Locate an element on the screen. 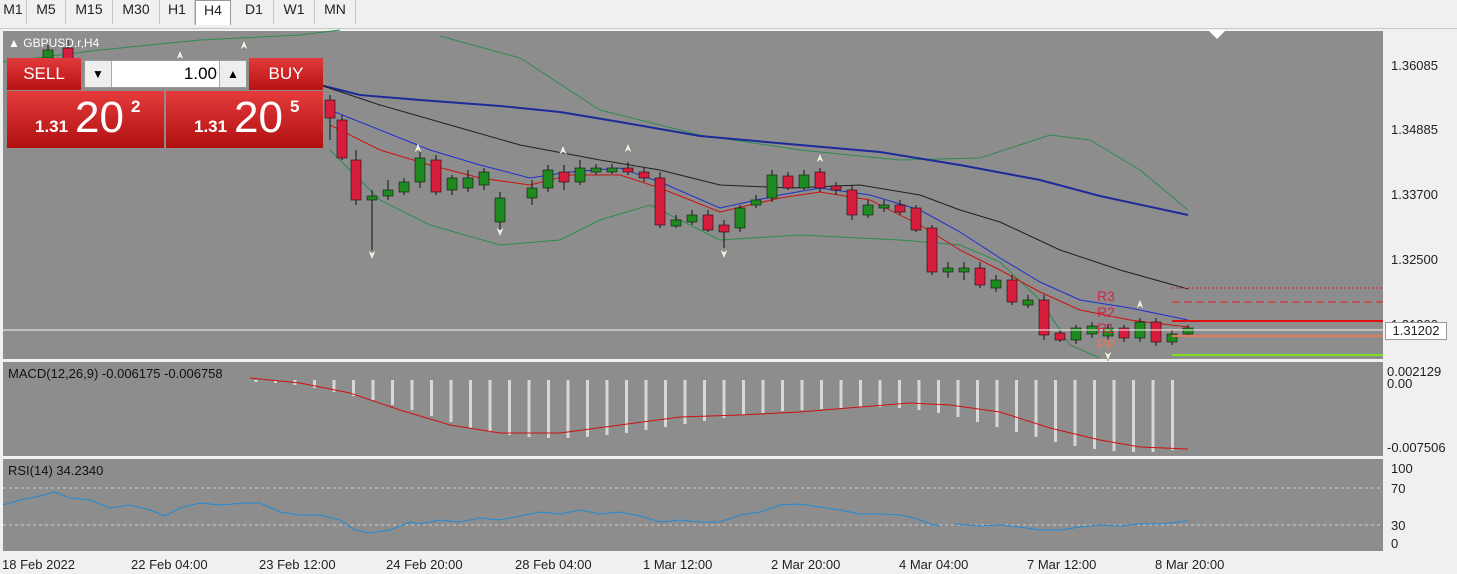 The width and height of the screenshot is (1457, 574). sell-price-big: 20 is located at coordinates (99, 117).